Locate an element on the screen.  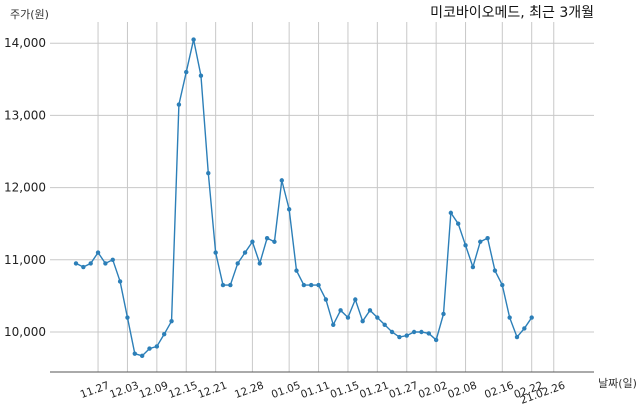
x-tick-label: 12.21 is located at coordinates (212, 391).